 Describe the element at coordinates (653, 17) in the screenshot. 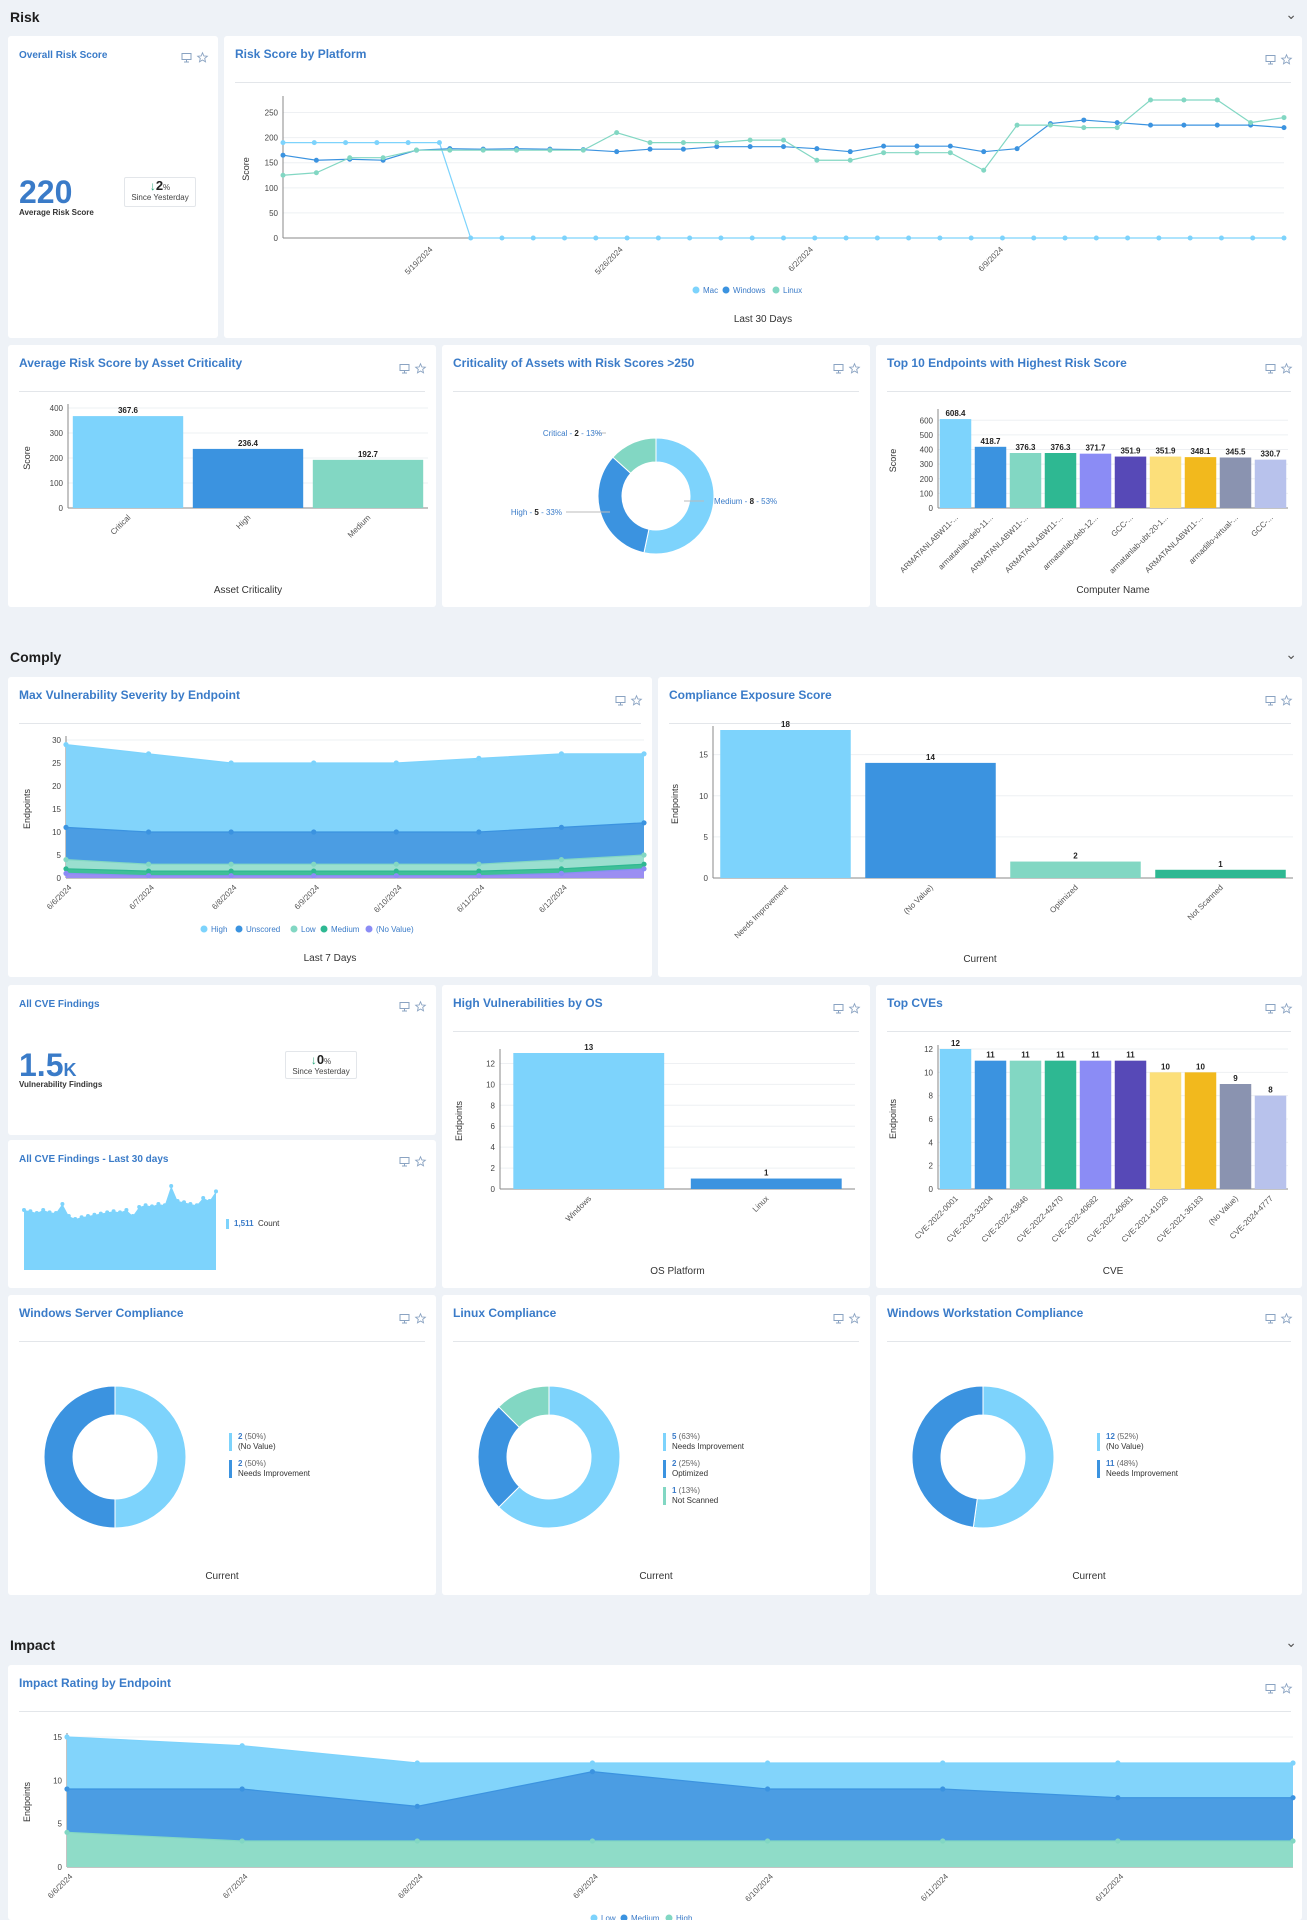

I see `risk-section-header: Risk ⌄` at that location.